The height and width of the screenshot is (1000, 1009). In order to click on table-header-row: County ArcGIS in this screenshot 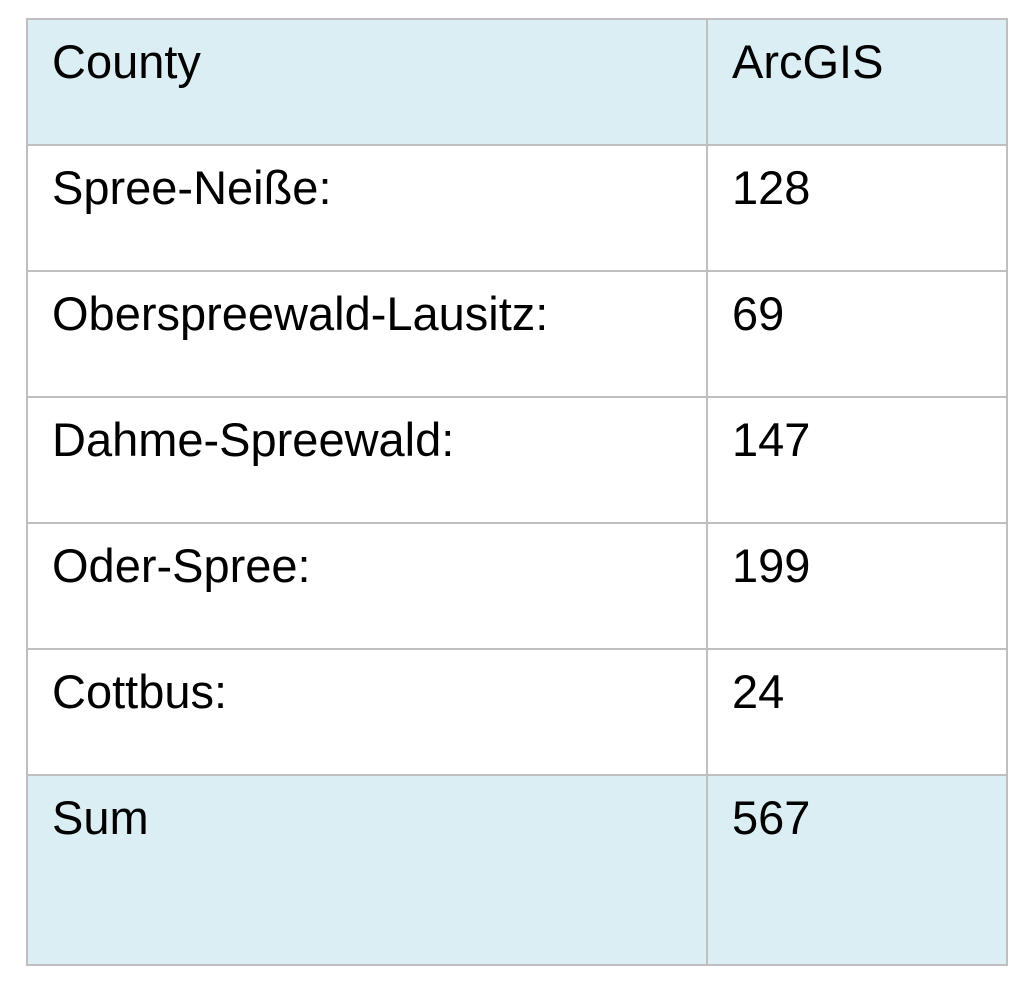, I will do `click(517, 82)`.